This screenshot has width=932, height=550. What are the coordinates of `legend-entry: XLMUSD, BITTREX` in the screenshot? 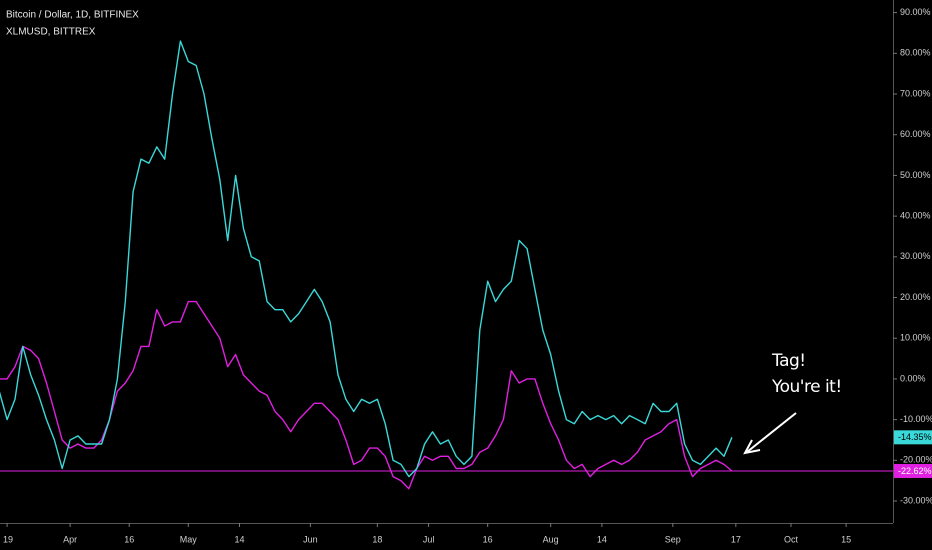 It's located at (51, 32).